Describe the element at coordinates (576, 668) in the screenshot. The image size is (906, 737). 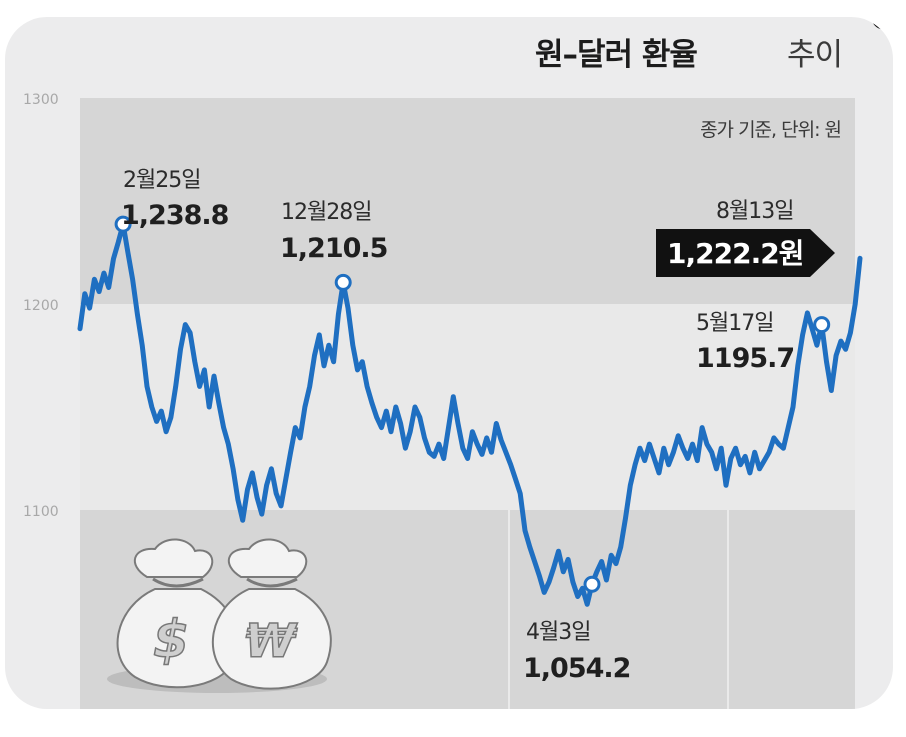
I see `annotation-value: 1,054.2` at that location.